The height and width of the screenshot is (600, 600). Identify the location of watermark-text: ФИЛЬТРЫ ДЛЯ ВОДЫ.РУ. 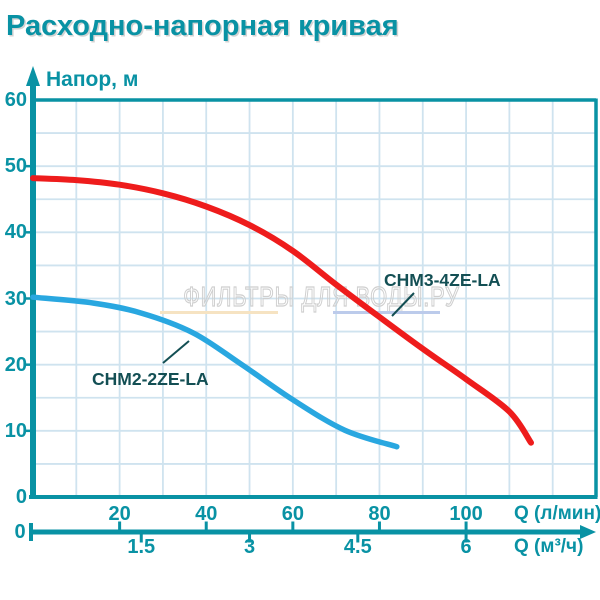
(321, 296).